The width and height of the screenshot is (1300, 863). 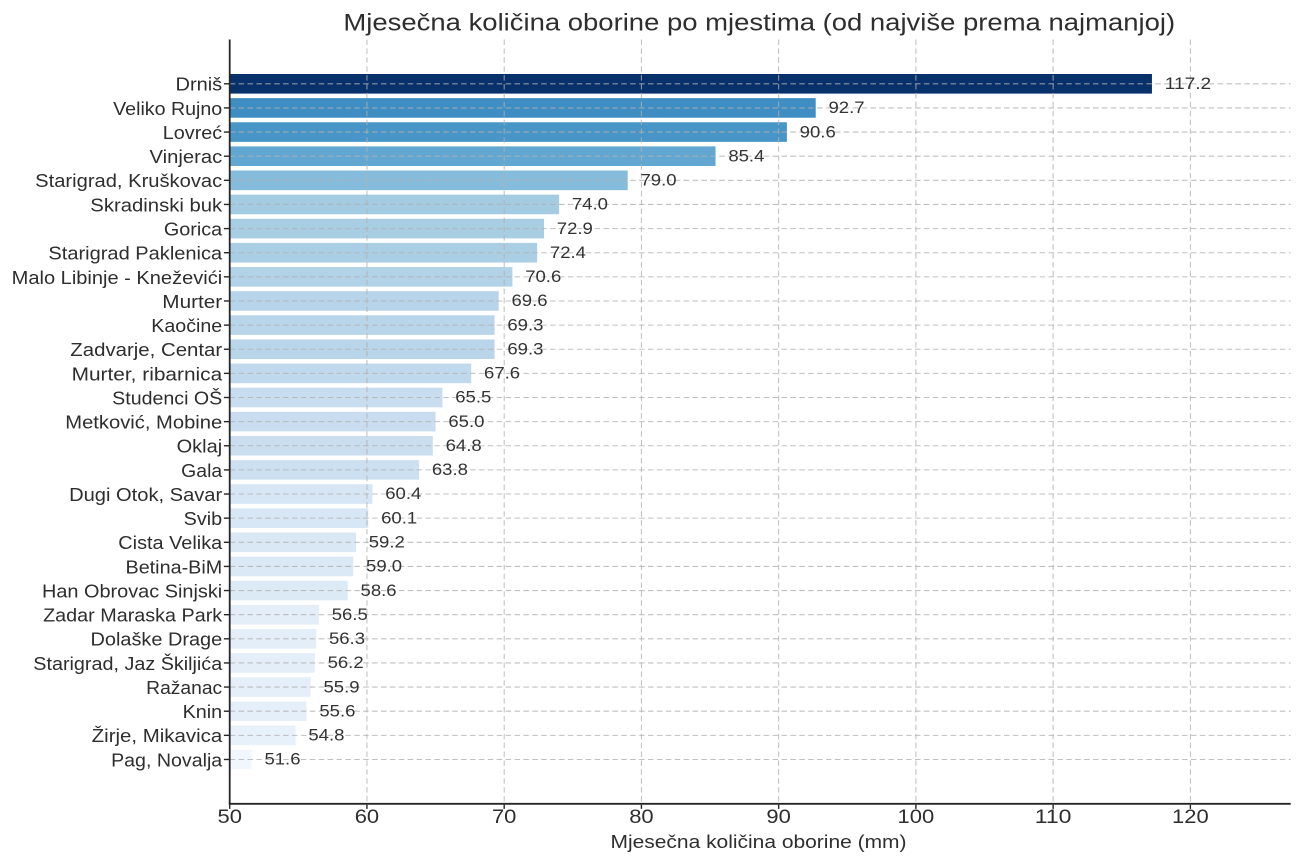 I want to click on svg-text: Murter, ribarnica, so click(x=148, y=374).